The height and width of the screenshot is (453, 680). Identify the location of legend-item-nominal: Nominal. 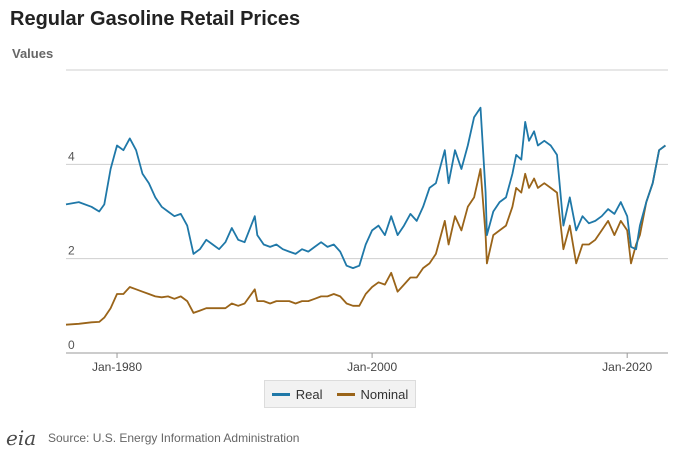
(372, 394).